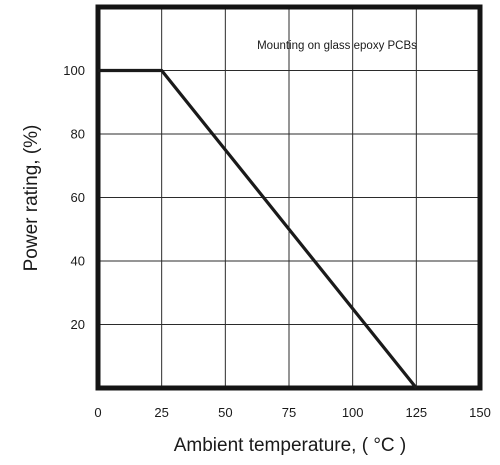 Image resolution: width=500 pixels, height=465 pixels. I want to click on y-tick-labels: 20 40 60 80 100, so click(74, 197).